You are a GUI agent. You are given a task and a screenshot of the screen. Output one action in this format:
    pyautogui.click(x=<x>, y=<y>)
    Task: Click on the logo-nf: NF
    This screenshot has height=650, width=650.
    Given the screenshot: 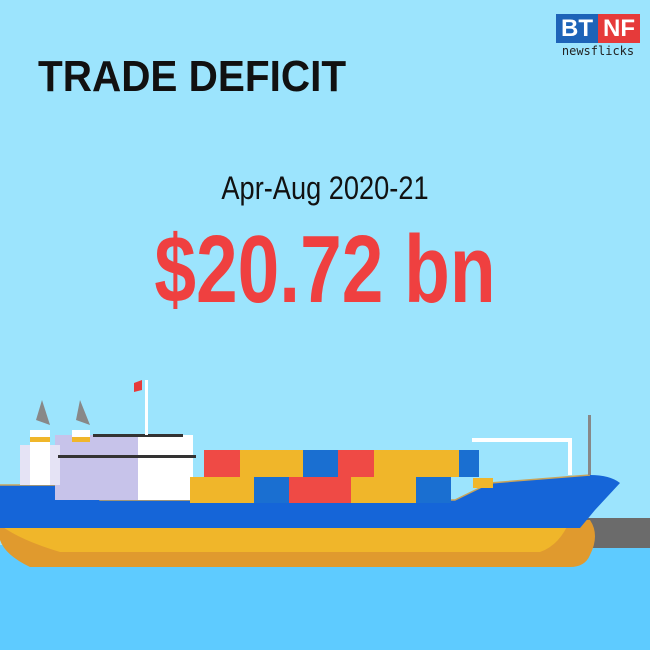 What is the action you would take?
    pyautogui.click(x=619, y=28)
    